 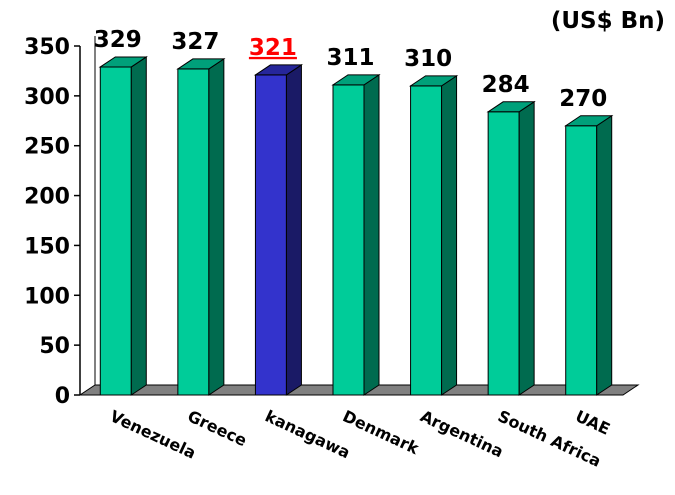 I want to click on x-tick-label: Venezuela, so click(x=153, y=434).